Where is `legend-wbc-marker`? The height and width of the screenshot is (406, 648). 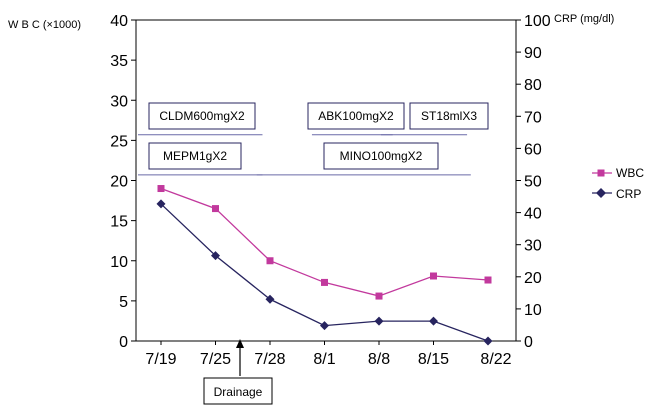 legend-wbc-marker is located at coordinates (601, 173).